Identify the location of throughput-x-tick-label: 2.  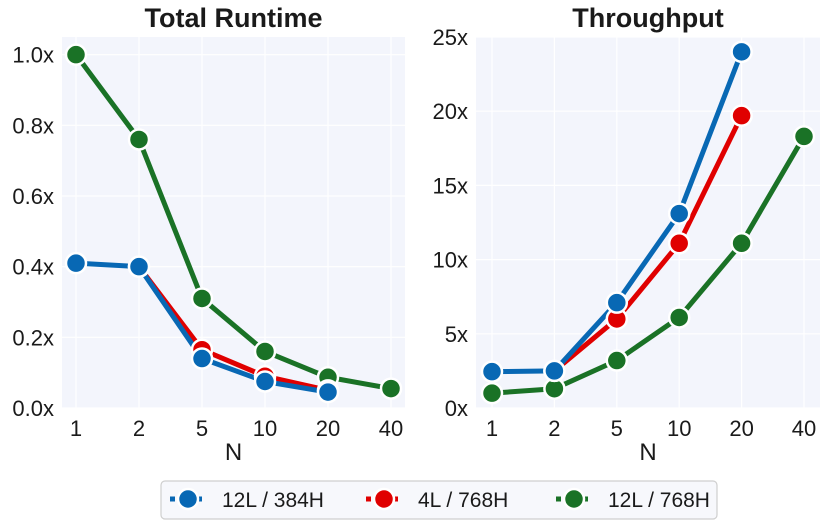
(554, 428).